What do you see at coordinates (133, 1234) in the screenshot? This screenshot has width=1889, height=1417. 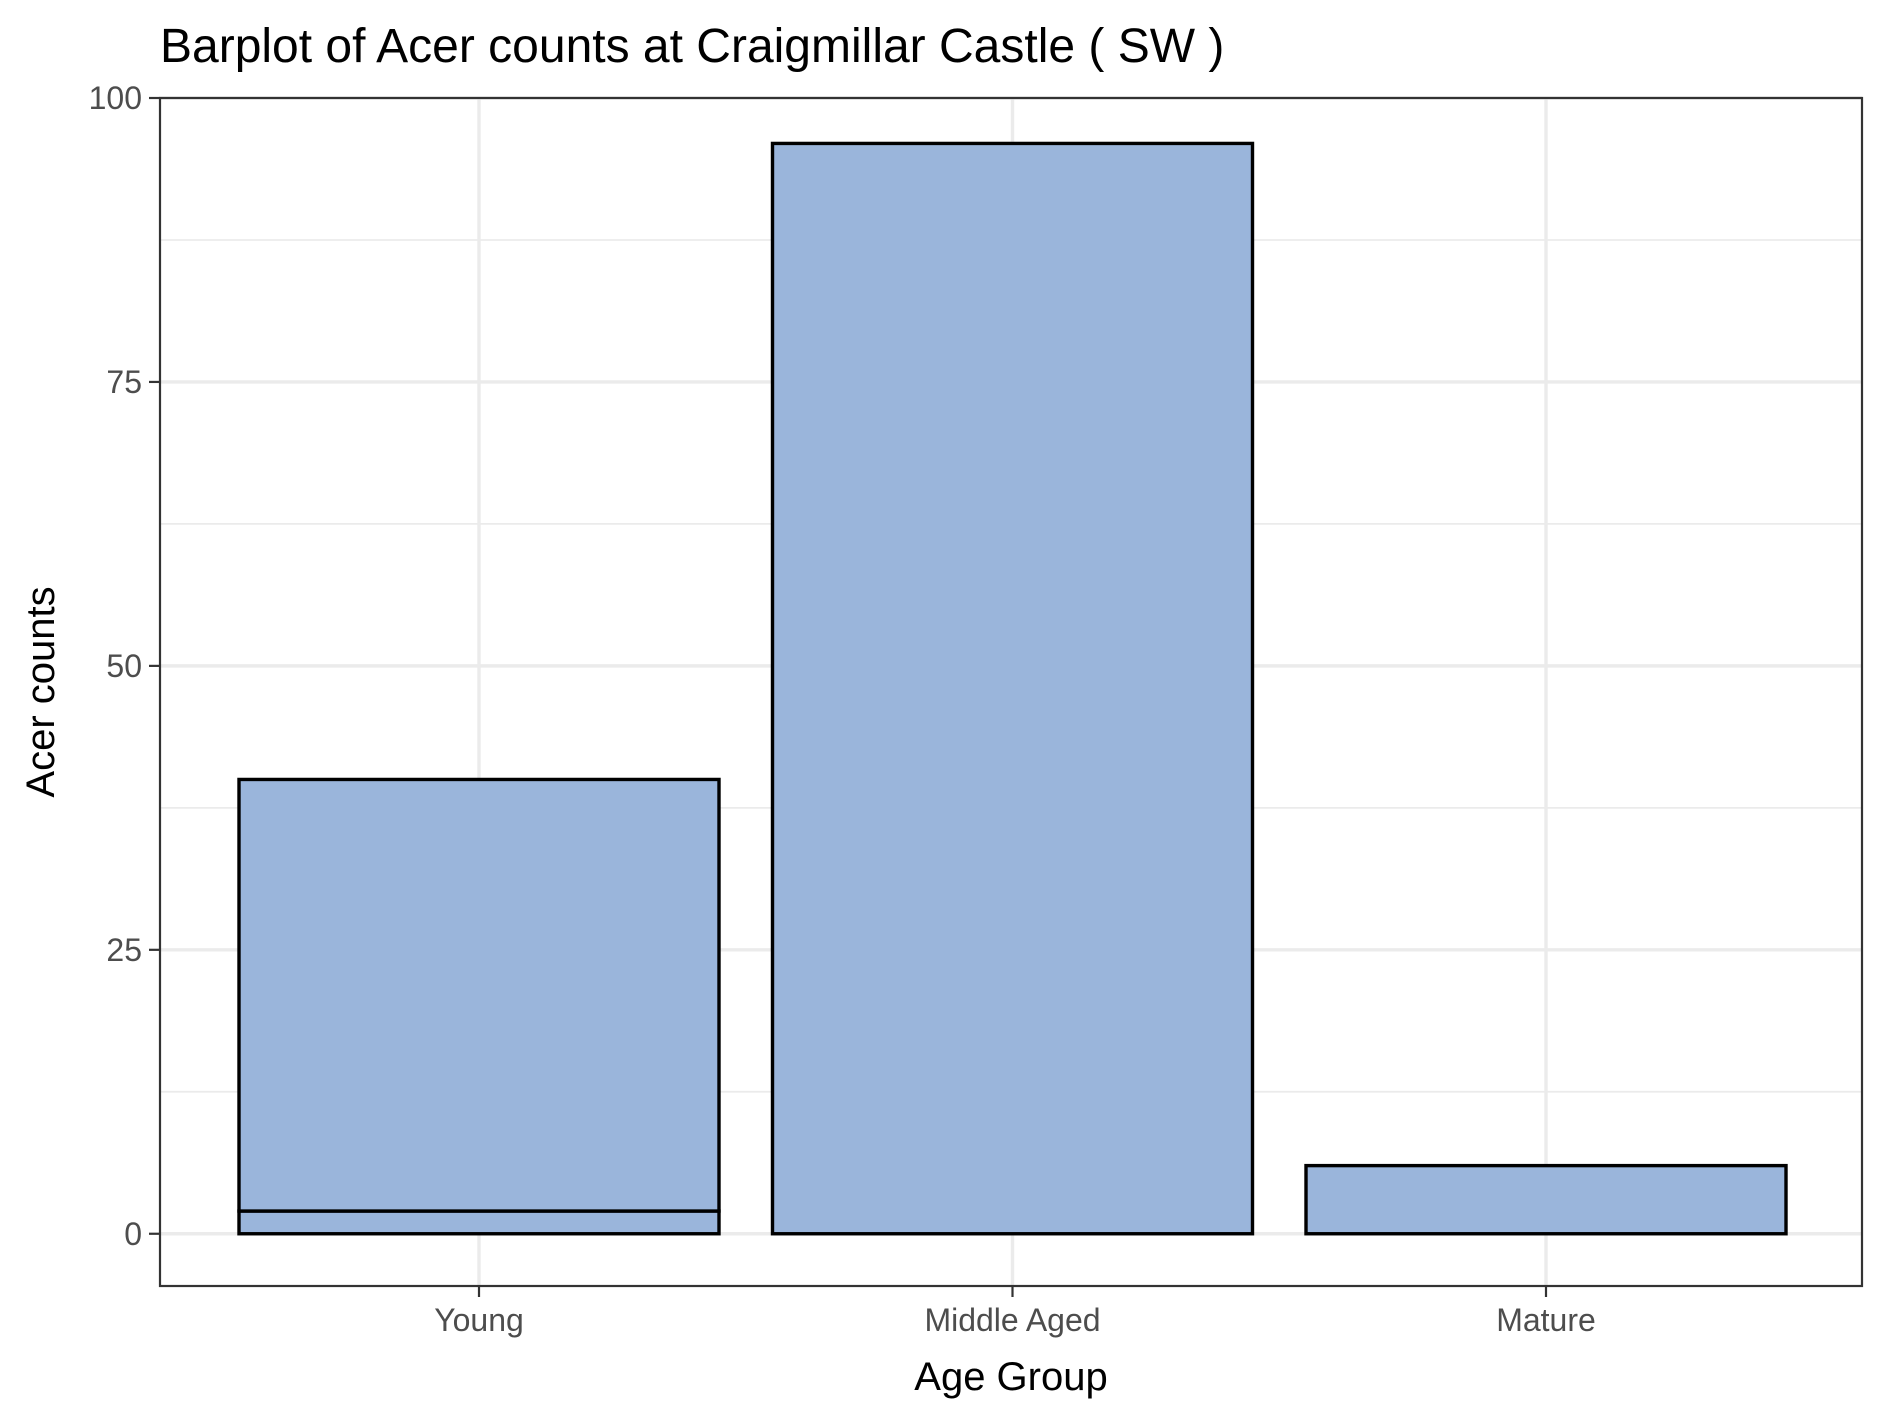 I see `y-tick-label: 0` at bounding box center [133, 1234].